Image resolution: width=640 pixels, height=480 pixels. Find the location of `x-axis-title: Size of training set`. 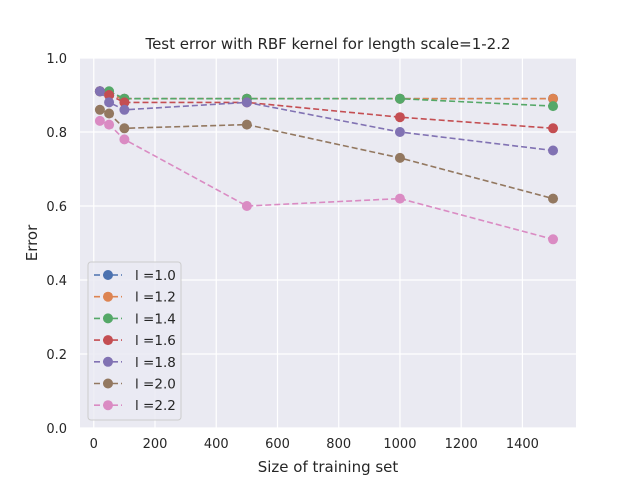

x-axis-title: Size of training set is located at coordinates (328, 467).